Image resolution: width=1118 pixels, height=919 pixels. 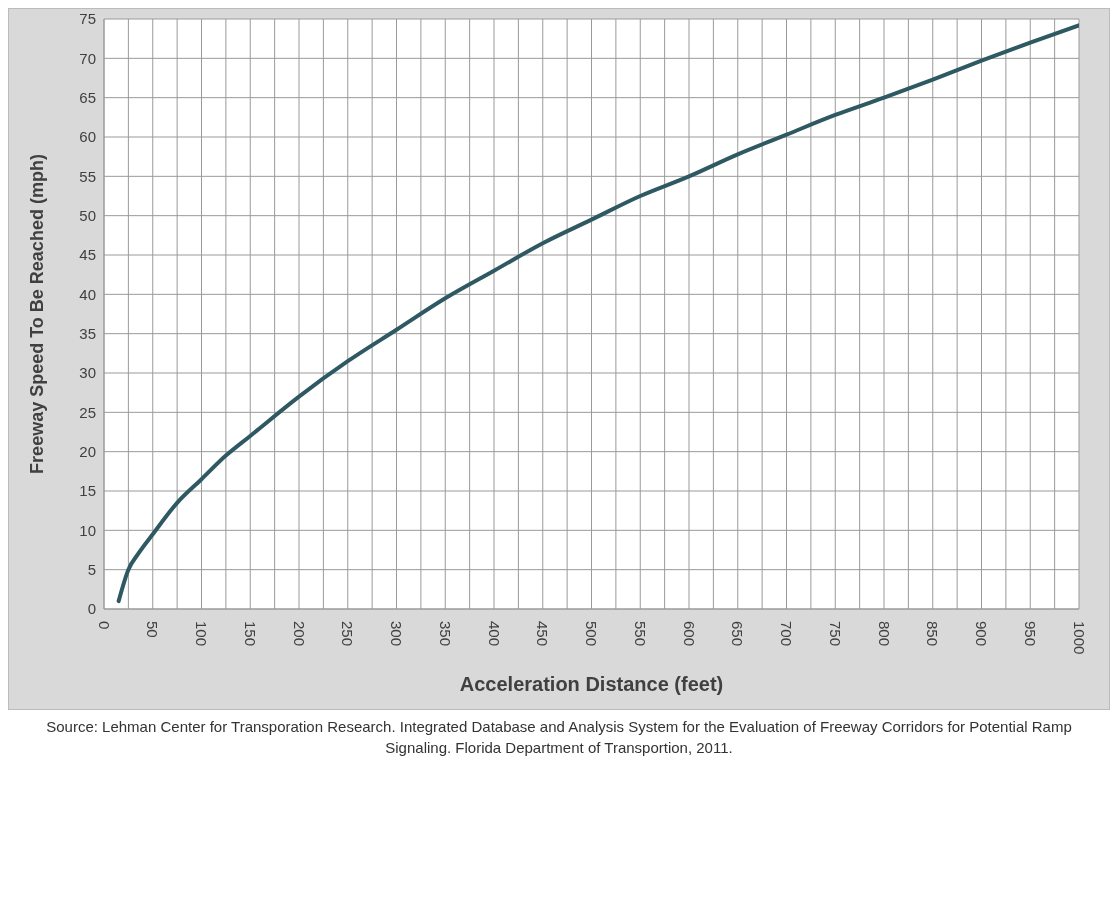 I want to click on y-tick-label: 75, so click(x=87, y=19).